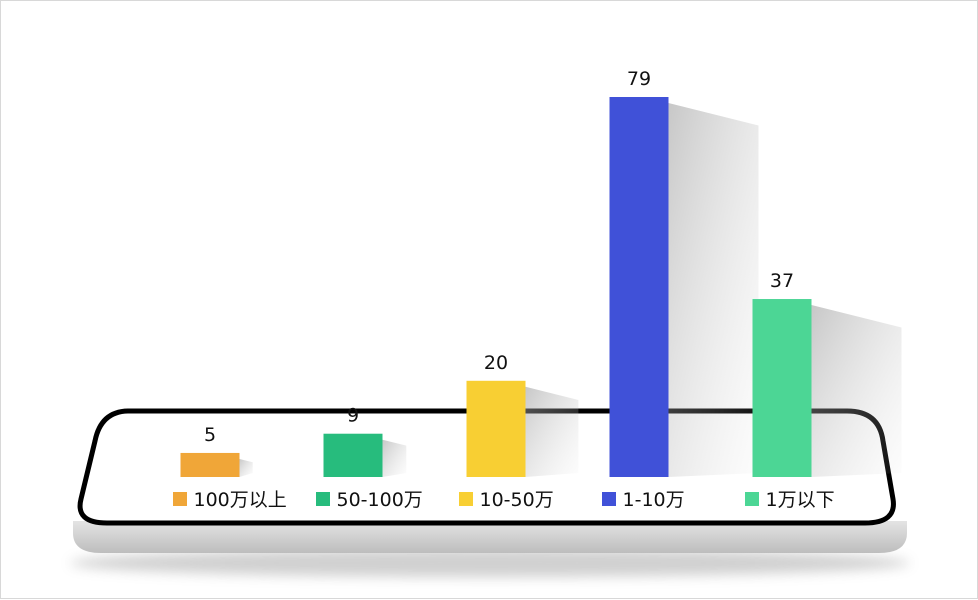  I want to click on data-label: 9, so click(353, 416).